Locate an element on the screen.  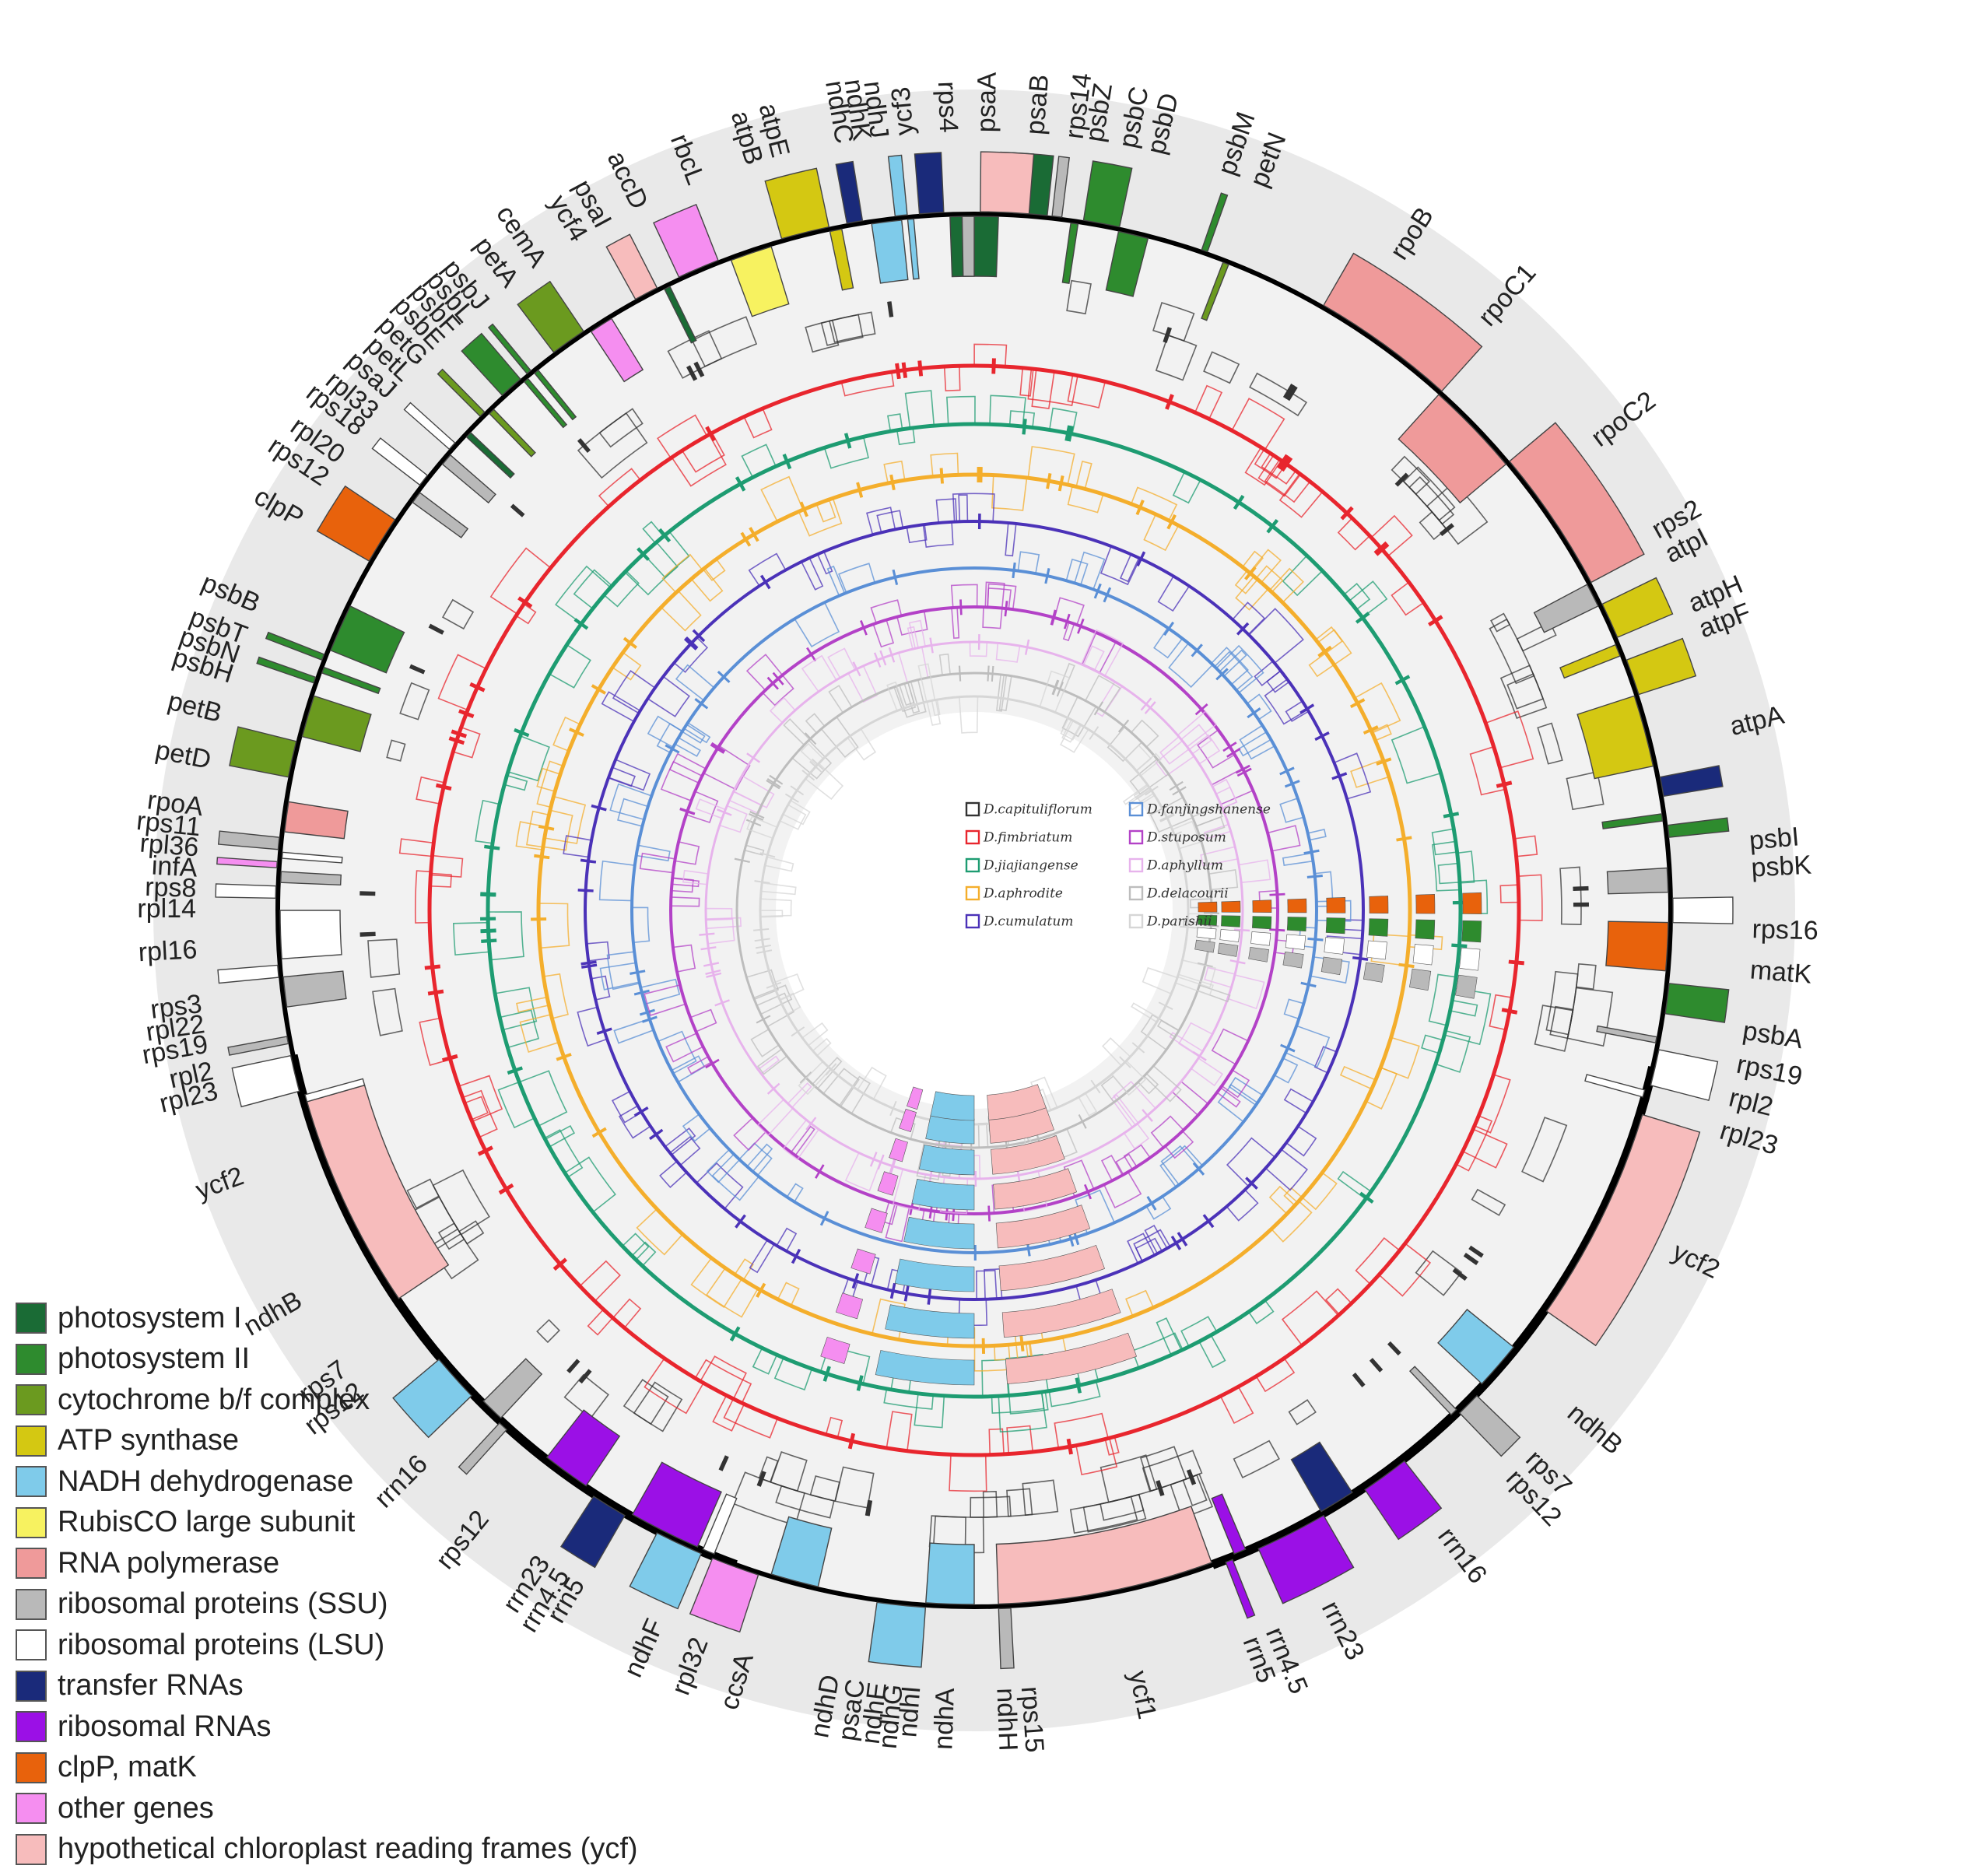
gene-block-atph is located at coordinates (1590, 661).